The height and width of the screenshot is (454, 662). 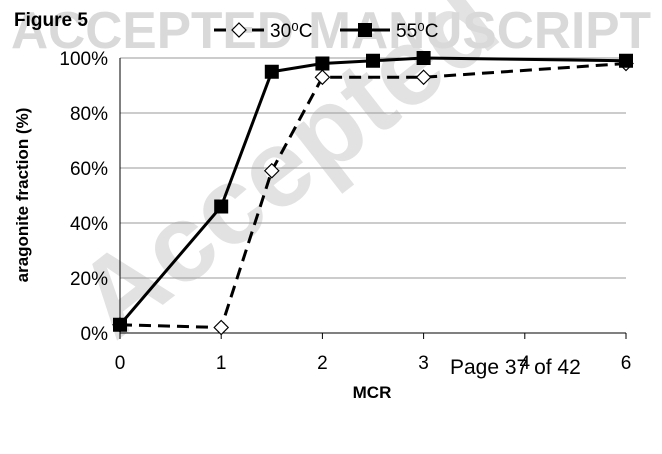 What do you see at coordinates (89, 224) in the screenshot?
I see `y-tick-label: 40%` at bounding box center [89, 224].